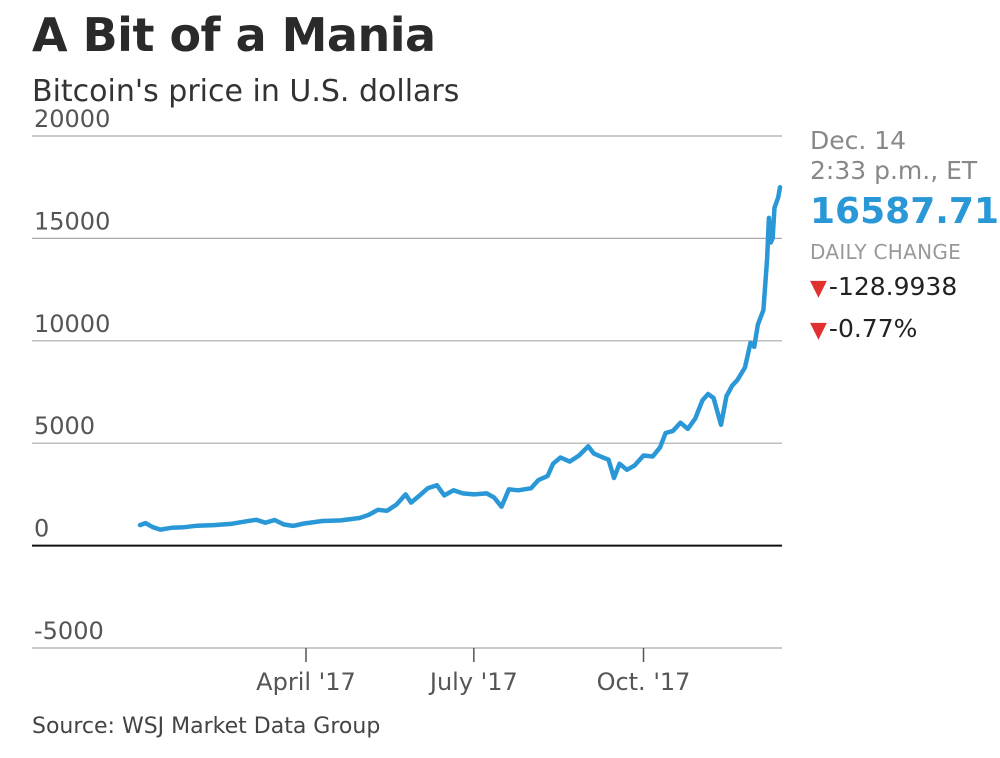  I want to click on y-tick-label: 5000, so click(64, 426).